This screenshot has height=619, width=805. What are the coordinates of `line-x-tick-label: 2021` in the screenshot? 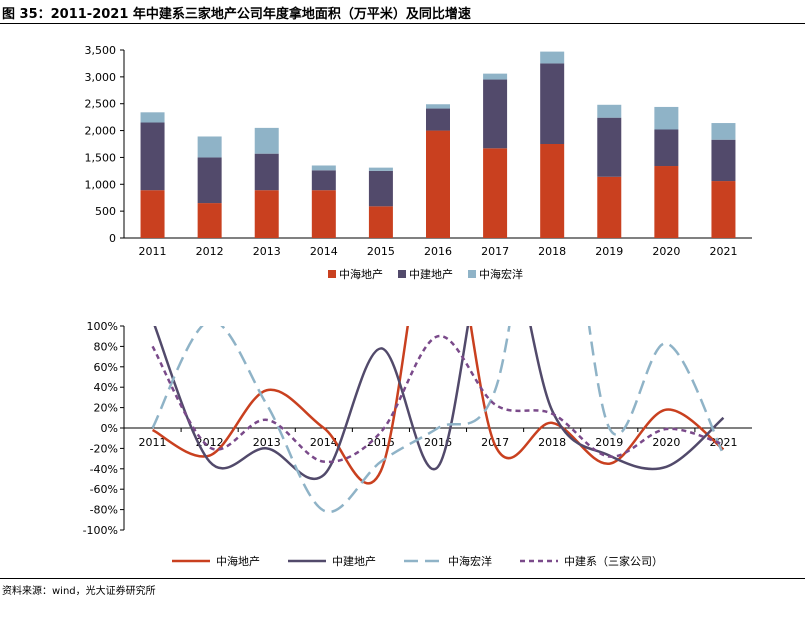 It's located at (723, 442).